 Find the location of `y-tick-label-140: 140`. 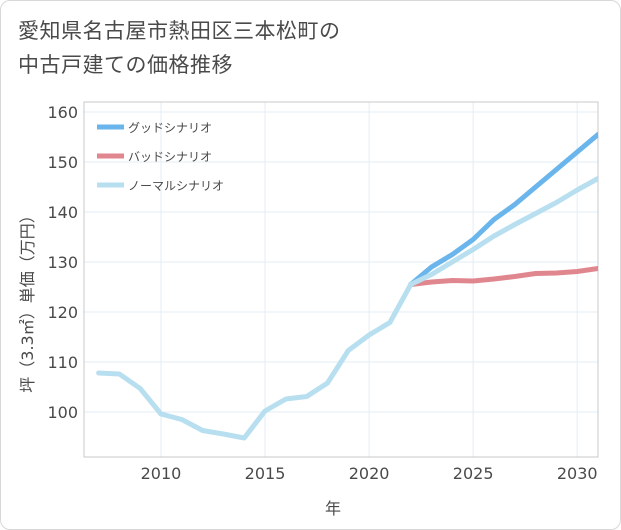

y-tick-label-140: 140 is located at coordinates (62, 212).